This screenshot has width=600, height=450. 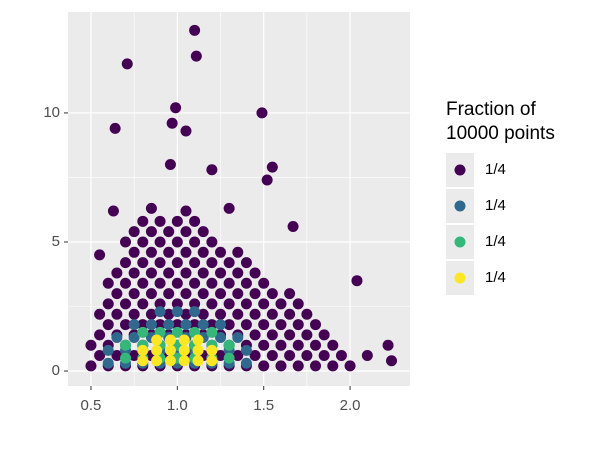 What do you see at coordinates (56, 241) in the screenshot?
I see `y-tick-label: 5` at bounding box center [56, 241].